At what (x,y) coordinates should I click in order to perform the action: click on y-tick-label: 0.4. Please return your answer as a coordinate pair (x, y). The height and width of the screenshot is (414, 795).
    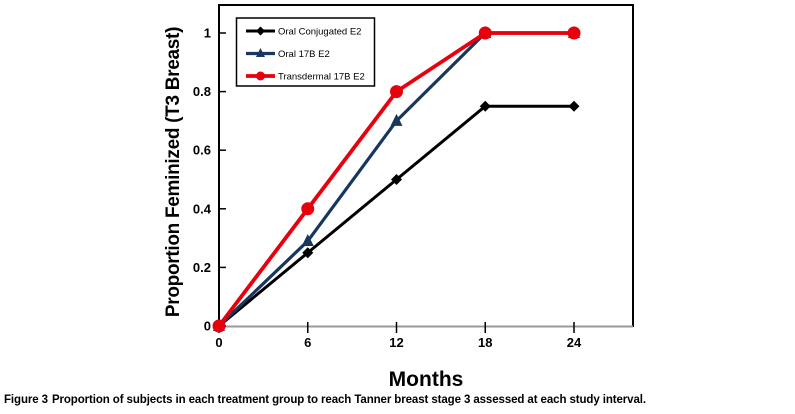
    Looking at the image, I should click on (202, 208).